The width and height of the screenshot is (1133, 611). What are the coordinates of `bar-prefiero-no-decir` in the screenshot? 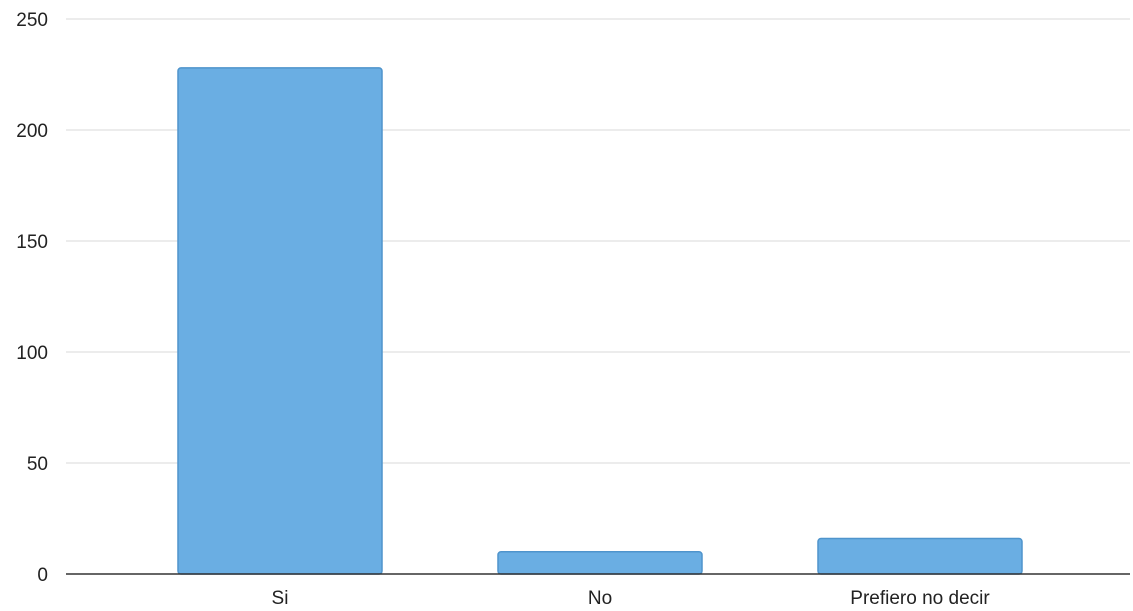 It's located at (920, 556).